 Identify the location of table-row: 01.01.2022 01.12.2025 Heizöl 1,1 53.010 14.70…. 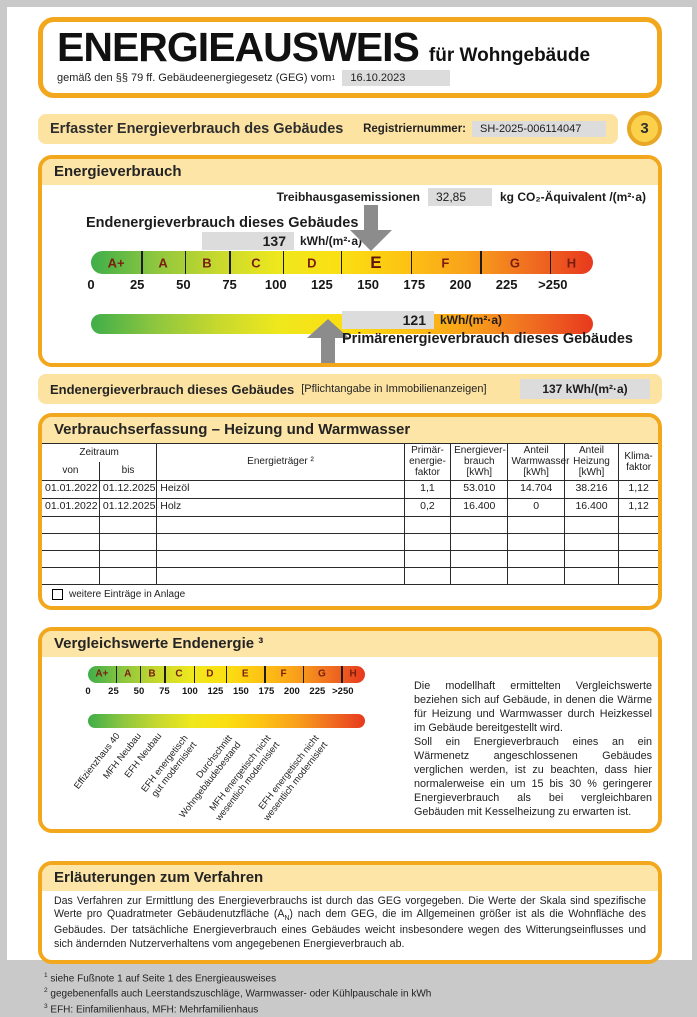
(350, 489).